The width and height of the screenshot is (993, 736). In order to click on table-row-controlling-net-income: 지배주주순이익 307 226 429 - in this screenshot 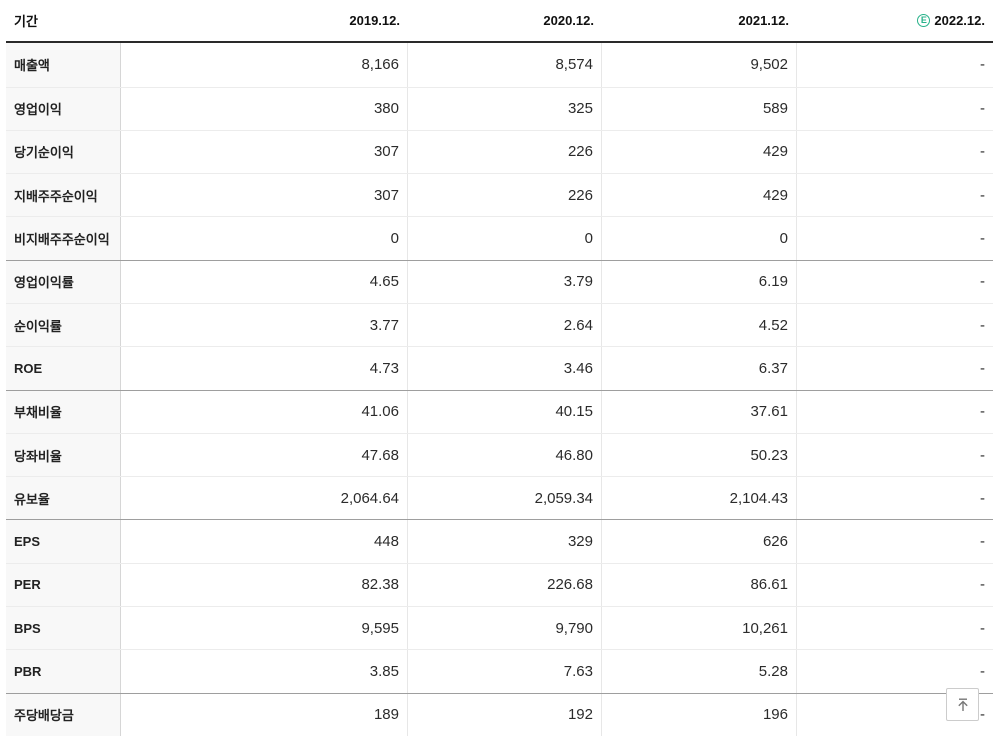, I will do `click(499, 195)`.